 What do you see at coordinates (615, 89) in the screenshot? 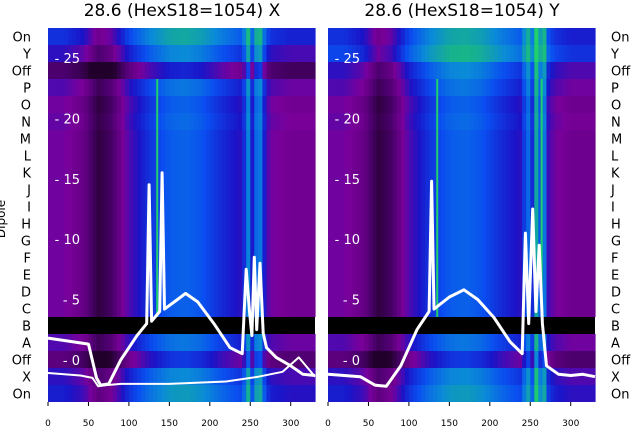
I see `row-label-right: P` at bounding box center [615, 89].